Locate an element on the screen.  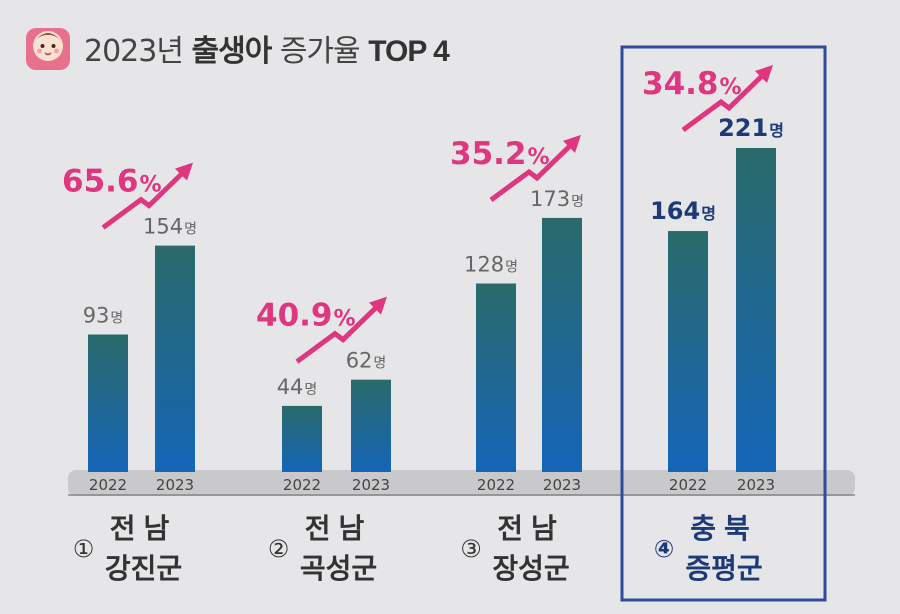
bar-value-label: 173명 is located at coordinates (557, 199).